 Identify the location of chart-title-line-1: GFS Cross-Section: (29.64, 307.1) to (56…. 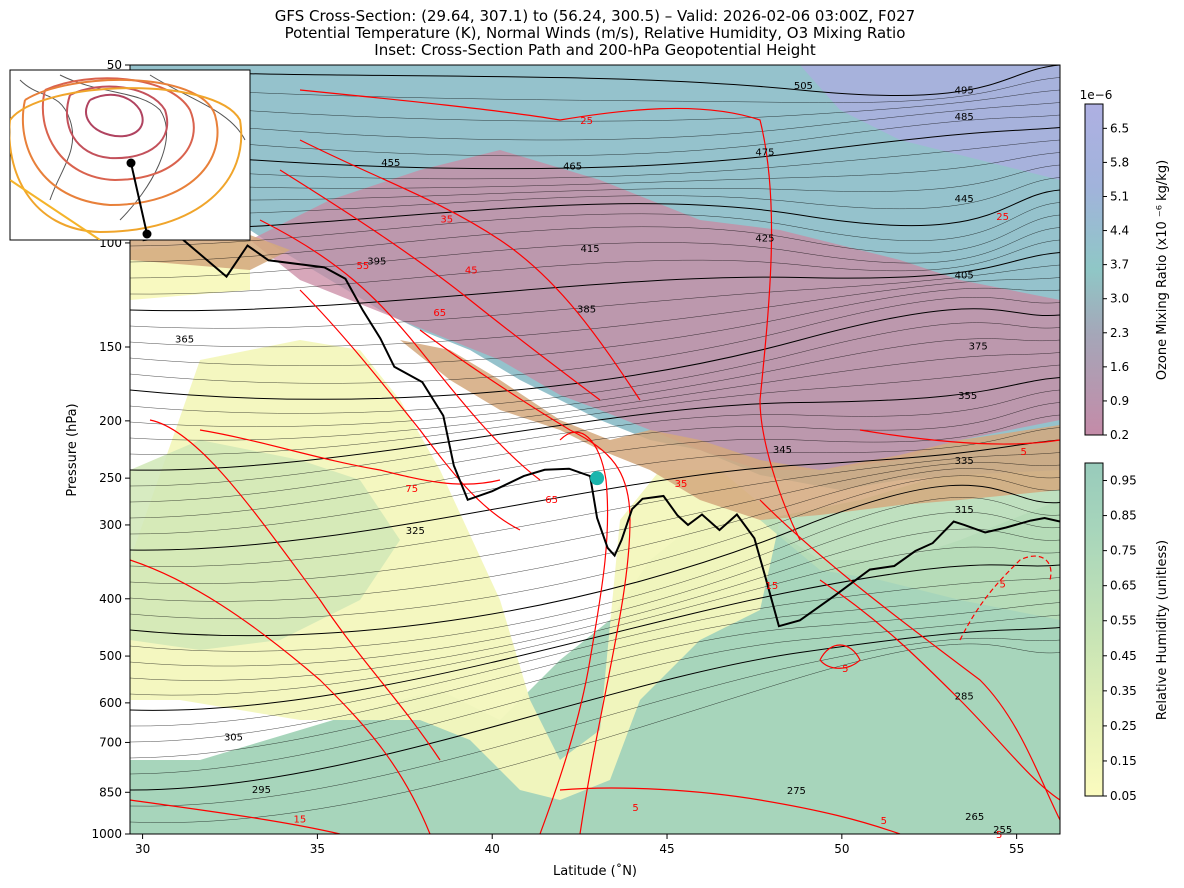
(595, 16).